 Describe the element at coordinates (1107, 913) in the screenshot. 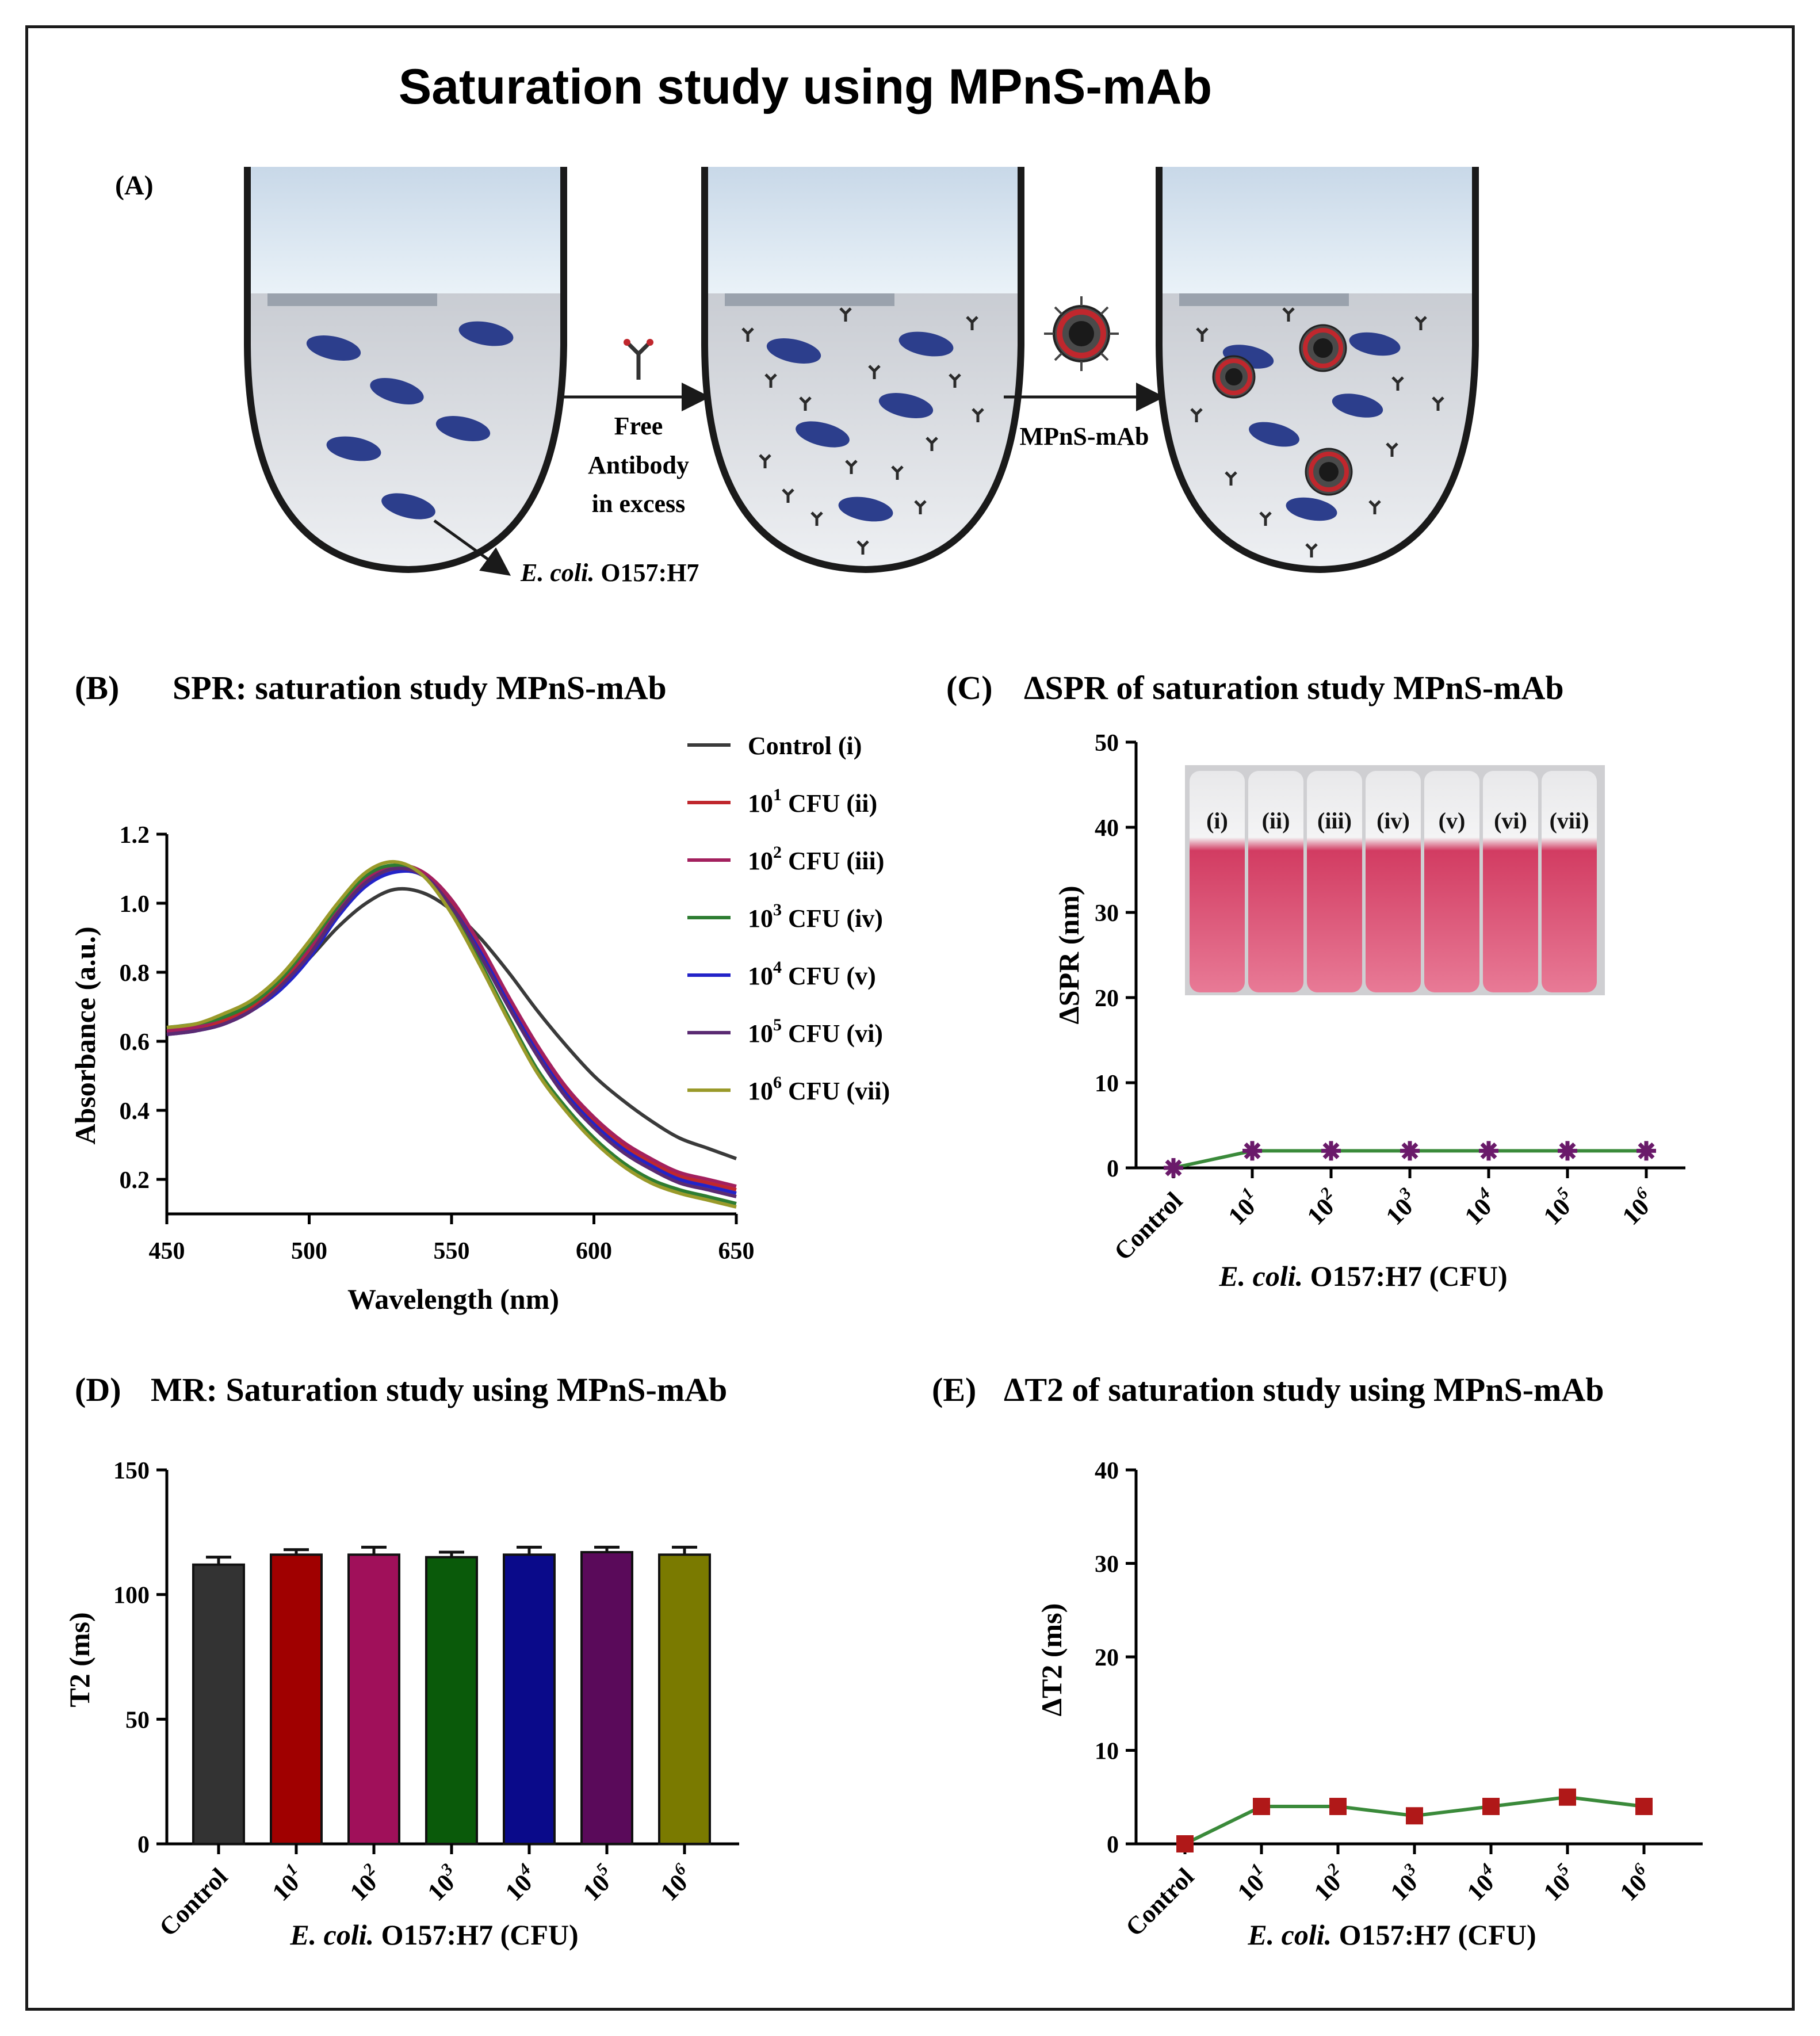

I see `c-y-tick-label: 30` at that location.